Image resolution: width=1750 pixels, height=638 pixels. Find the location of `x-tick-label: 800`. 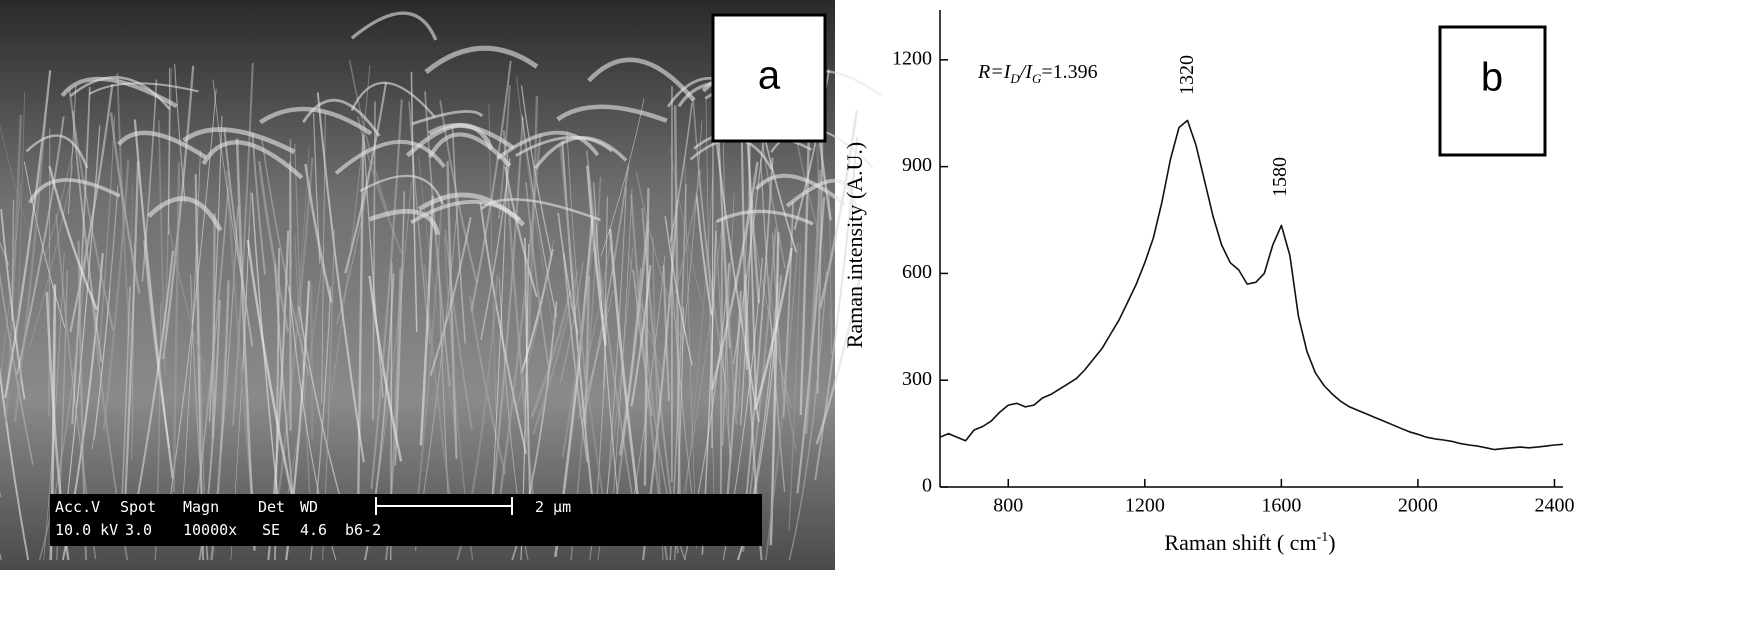

x-tick-label: 800 is located at coordinates (1008, 506).